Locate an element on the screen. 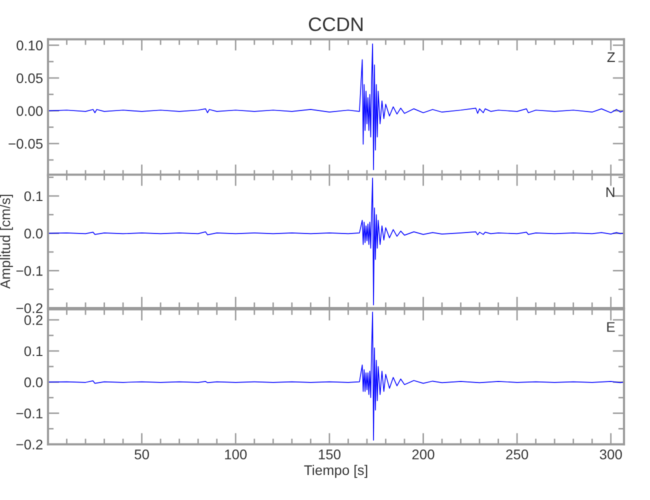  chart-title: CCDN is located at coordinates (335, 24).